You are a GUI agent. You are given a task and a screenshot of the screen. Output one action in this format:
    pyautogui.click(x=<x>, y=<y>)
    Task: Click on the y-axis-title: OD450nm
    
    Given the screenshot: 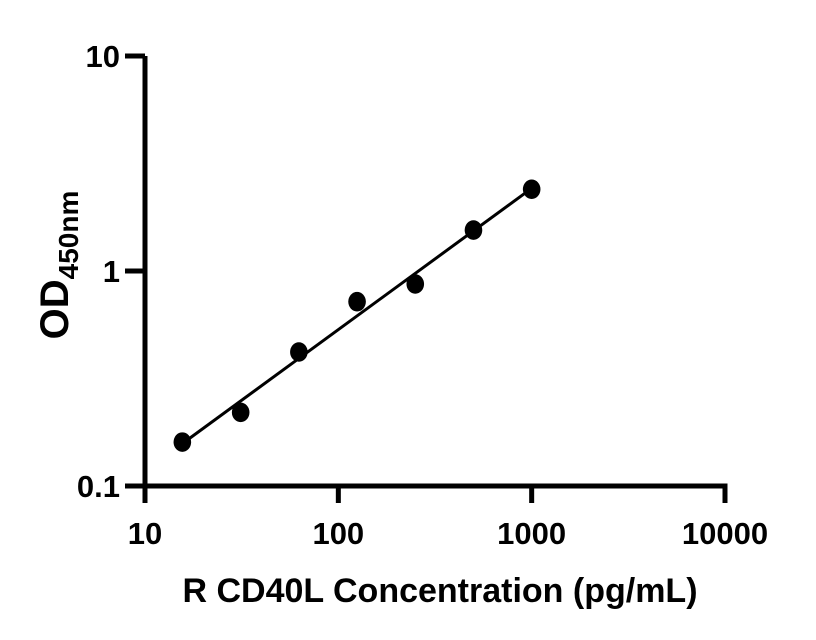 What is the action you would take?
    pyautogui.click(x=58, y=265)
    